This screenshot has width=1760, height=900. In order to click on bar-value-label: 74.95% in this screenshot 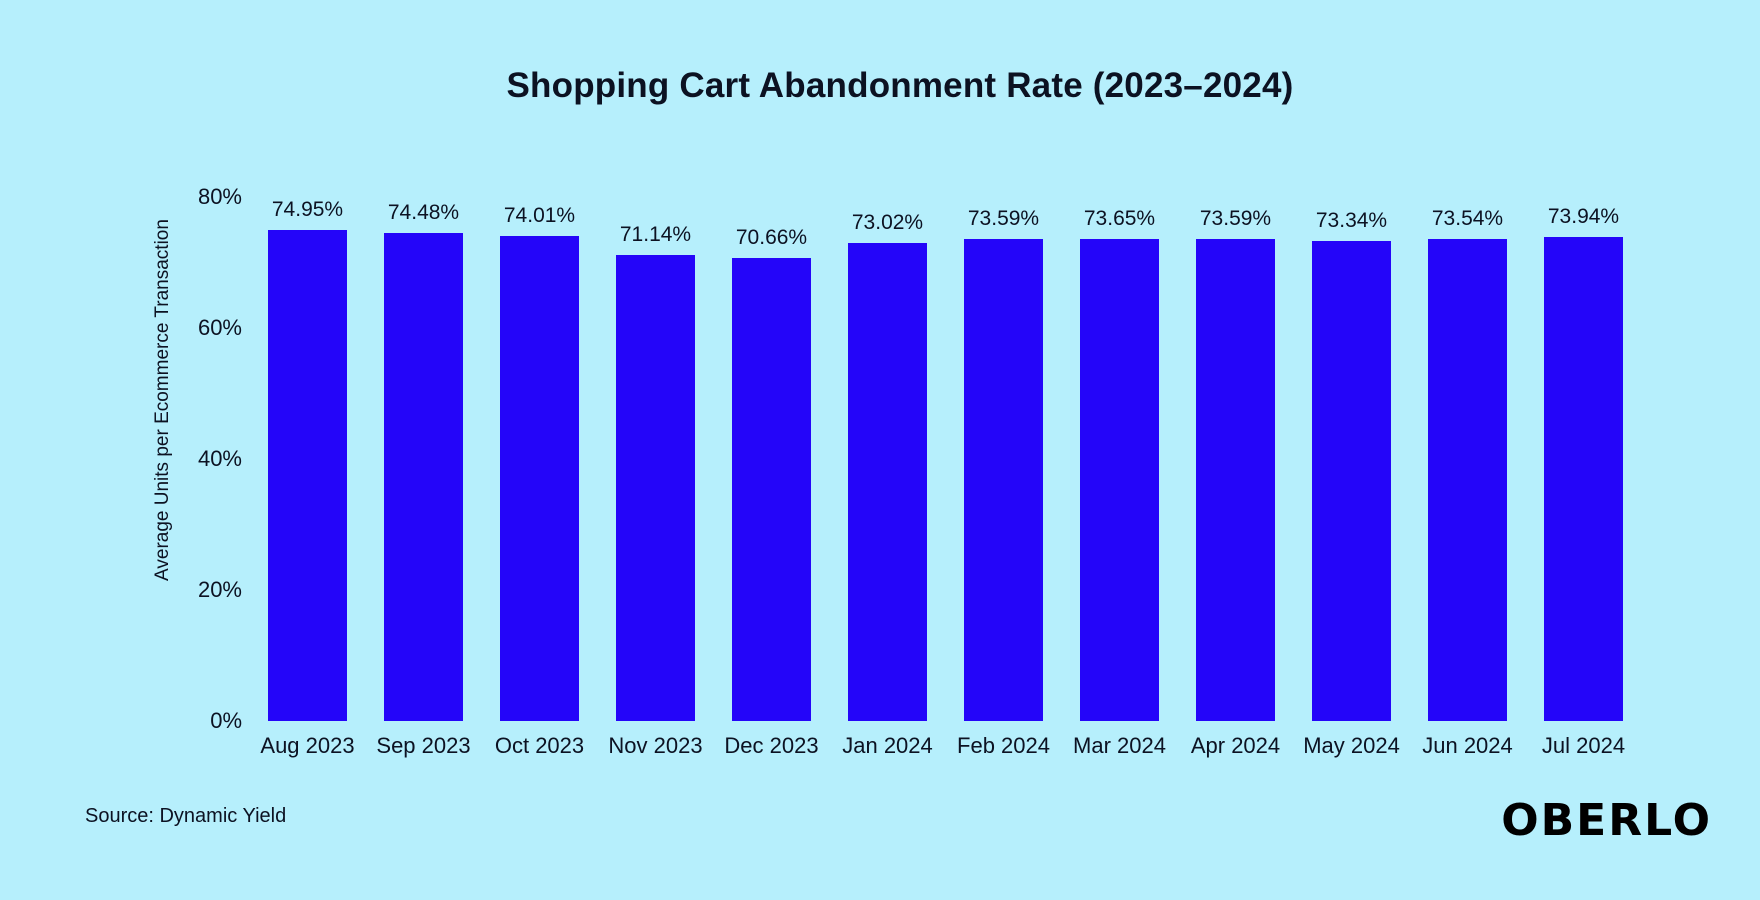, I will do `click(307, 210)`.